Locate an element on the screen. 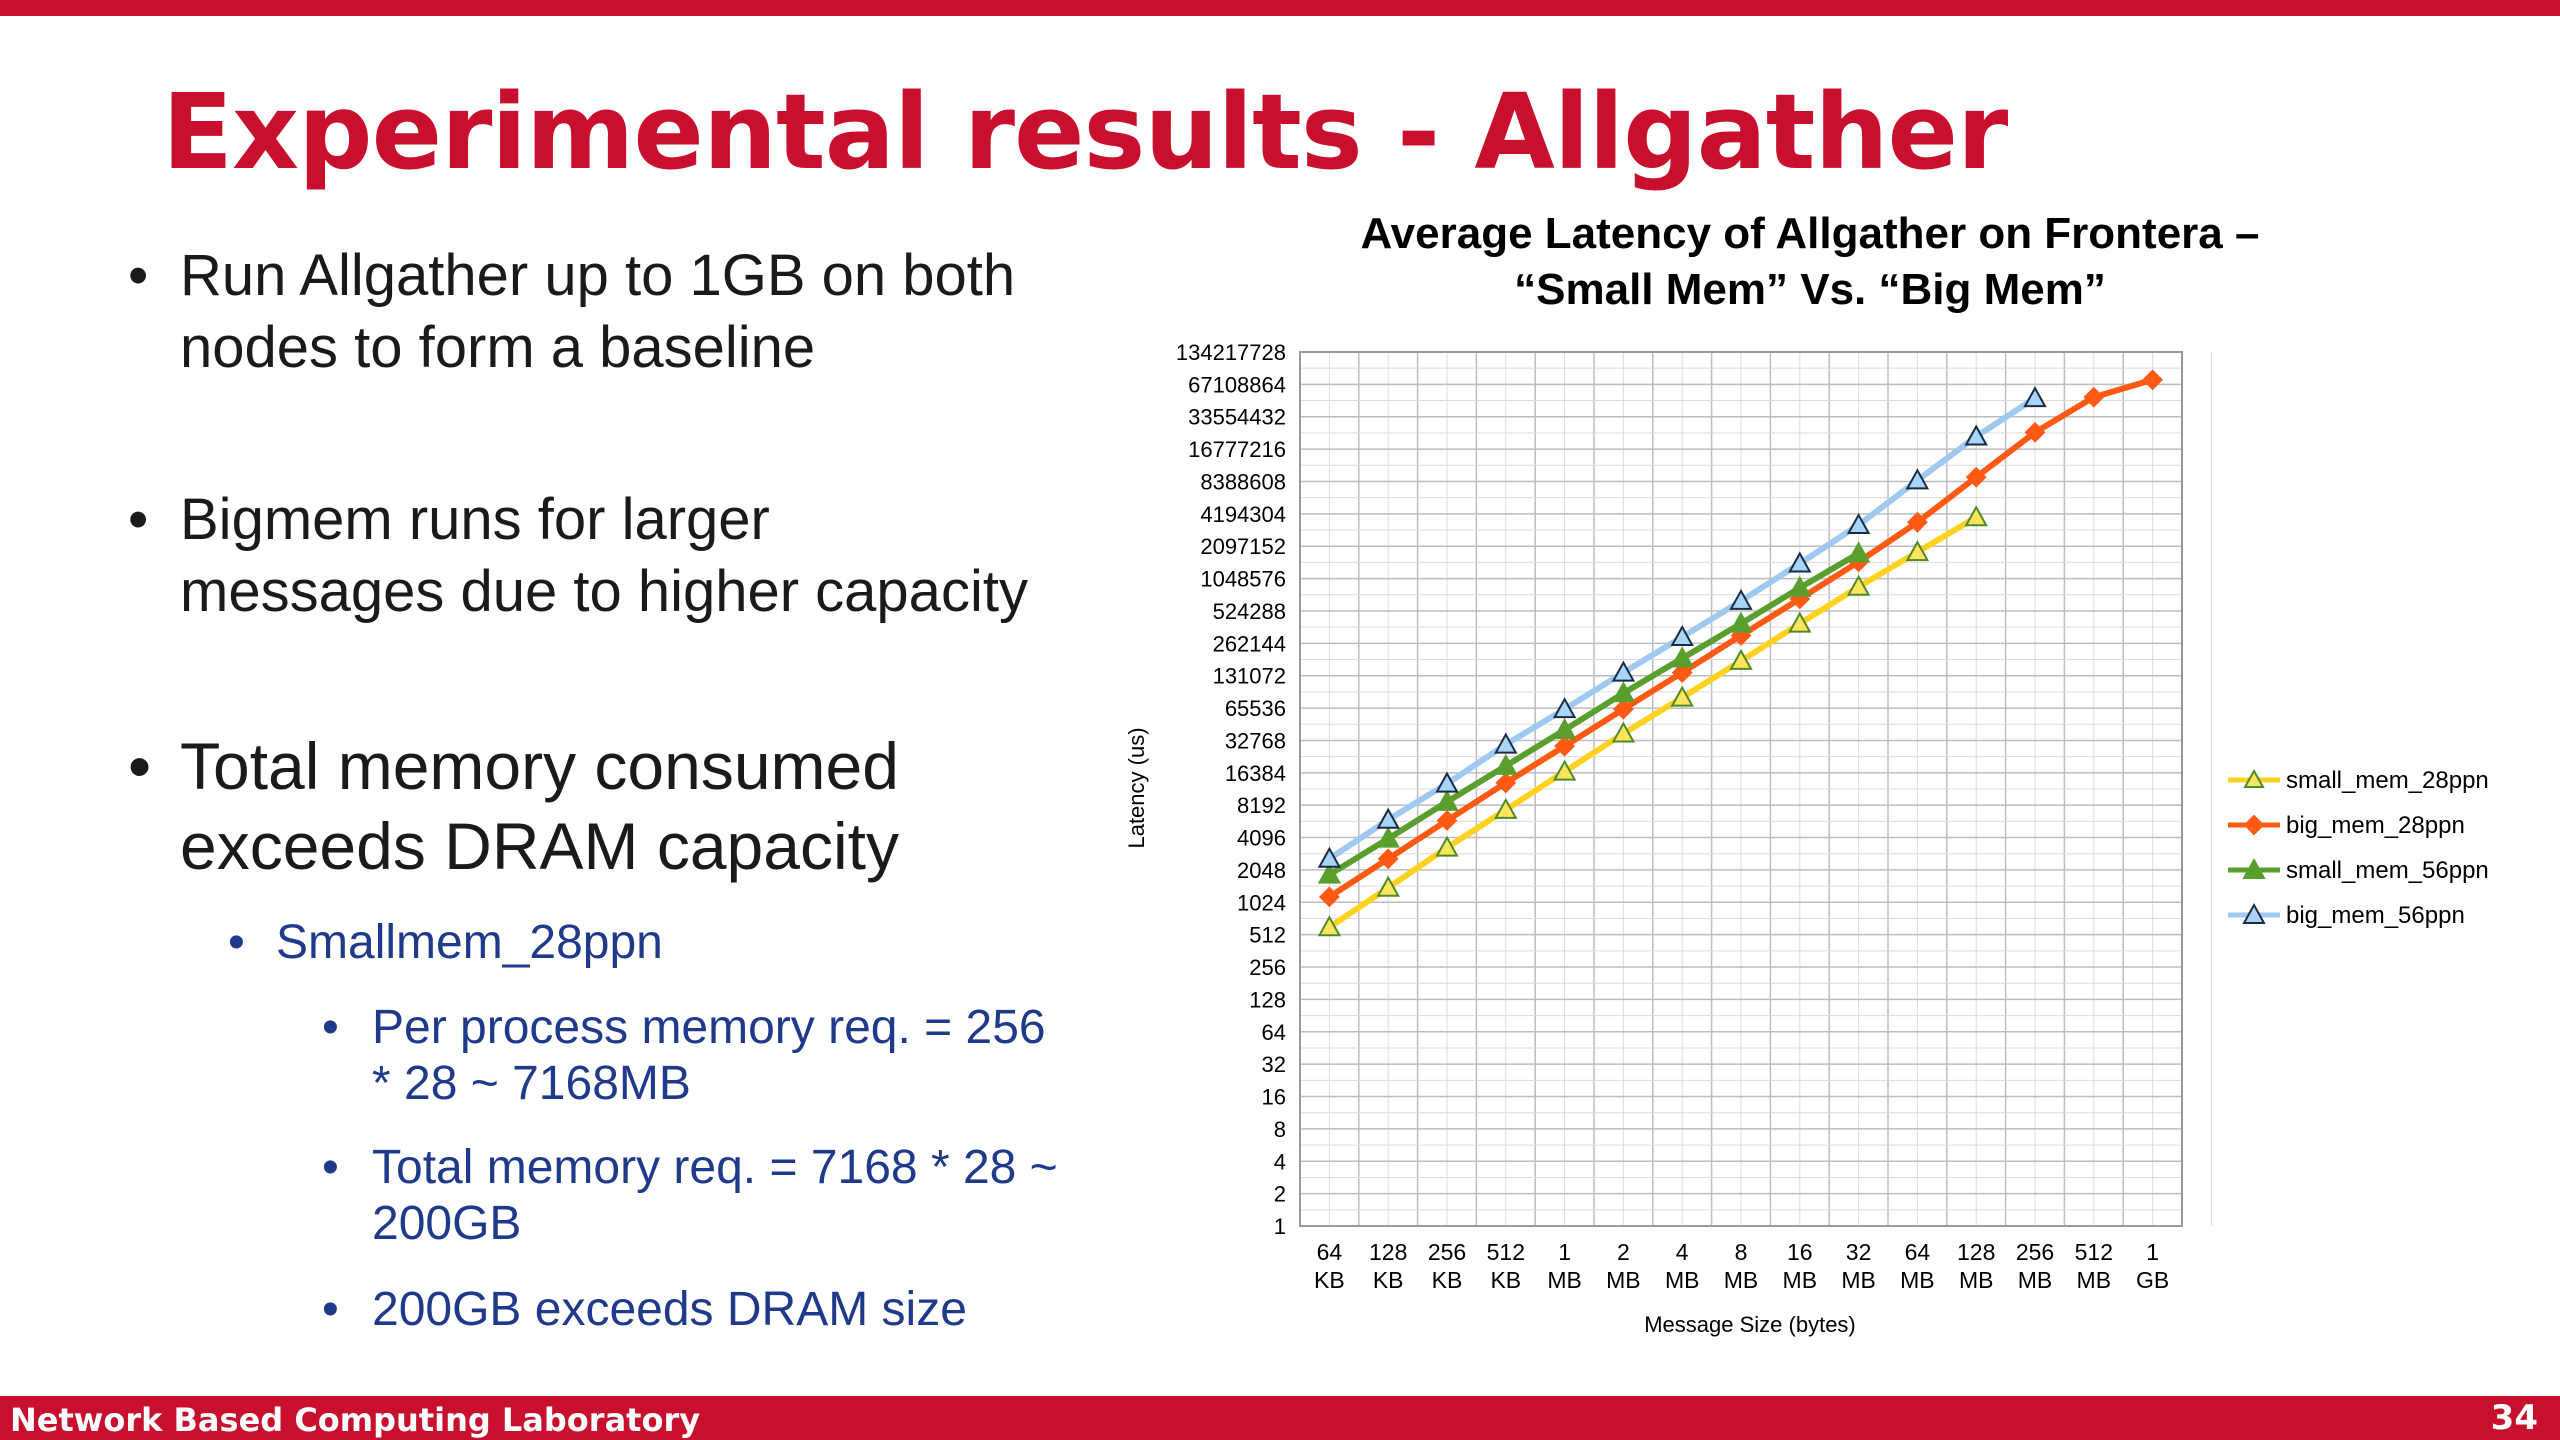 This screenshot has width=2560, height=1440. y-tick-label: 8 is located at coordinates (1280, 1129).